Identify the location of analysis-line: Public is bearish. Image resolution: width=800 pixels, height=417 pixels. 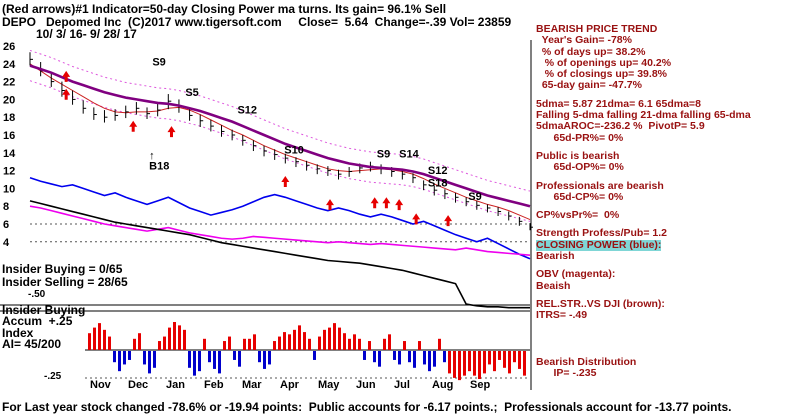
(578, 155).